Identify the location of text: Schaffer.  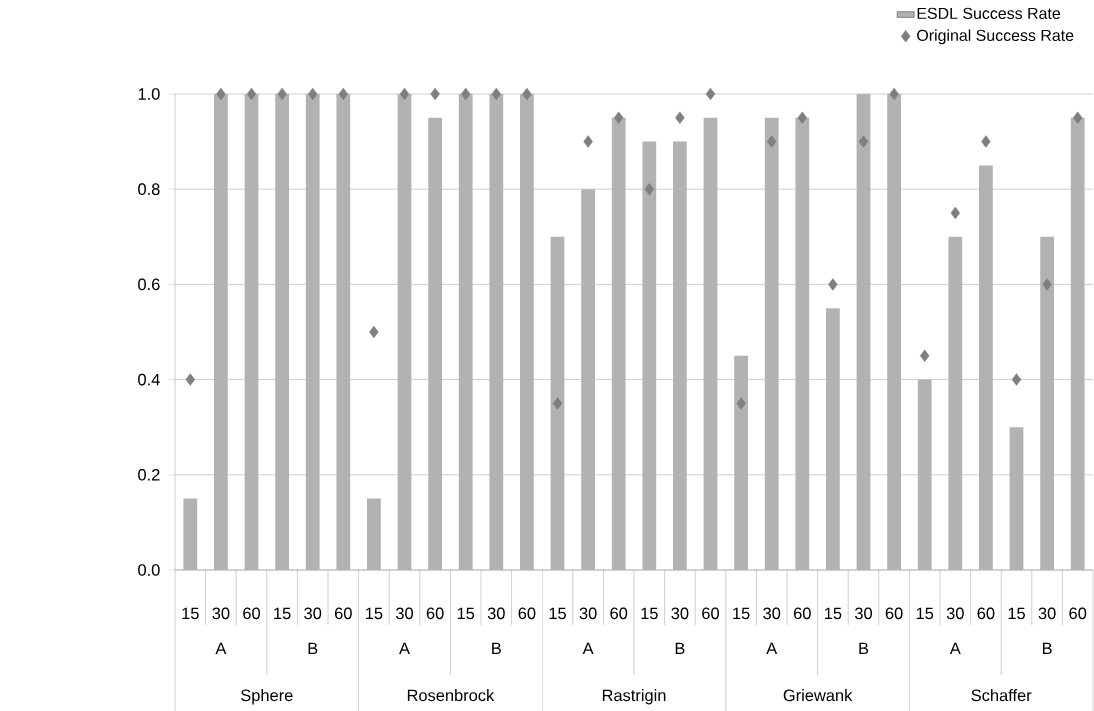
(1001, 695).